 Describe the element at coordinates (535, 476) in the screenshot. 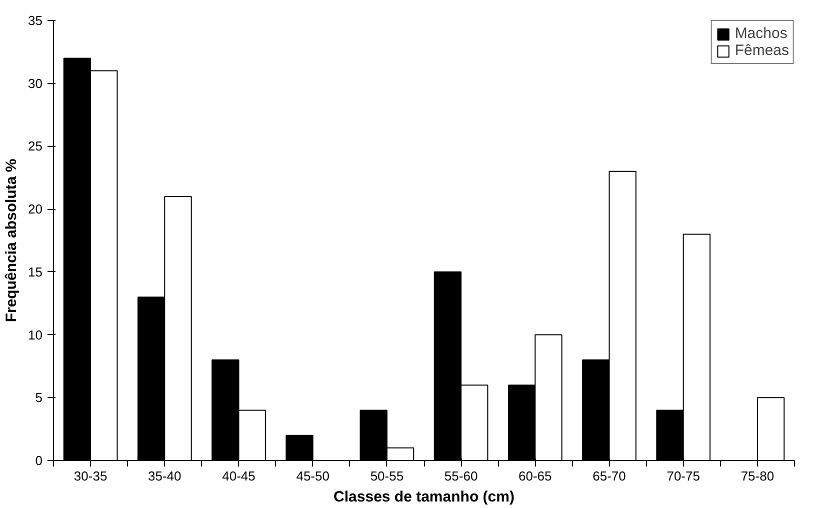

I see `x-tick-label: 60-65` at that location.